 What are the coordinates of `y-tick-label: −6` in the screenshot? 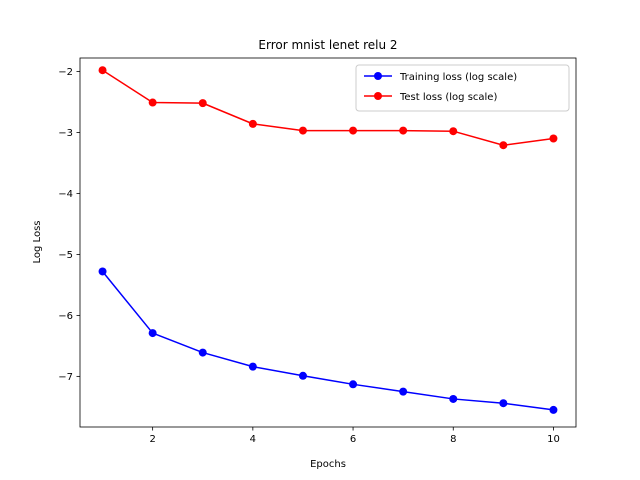 It's located at (65, 316).